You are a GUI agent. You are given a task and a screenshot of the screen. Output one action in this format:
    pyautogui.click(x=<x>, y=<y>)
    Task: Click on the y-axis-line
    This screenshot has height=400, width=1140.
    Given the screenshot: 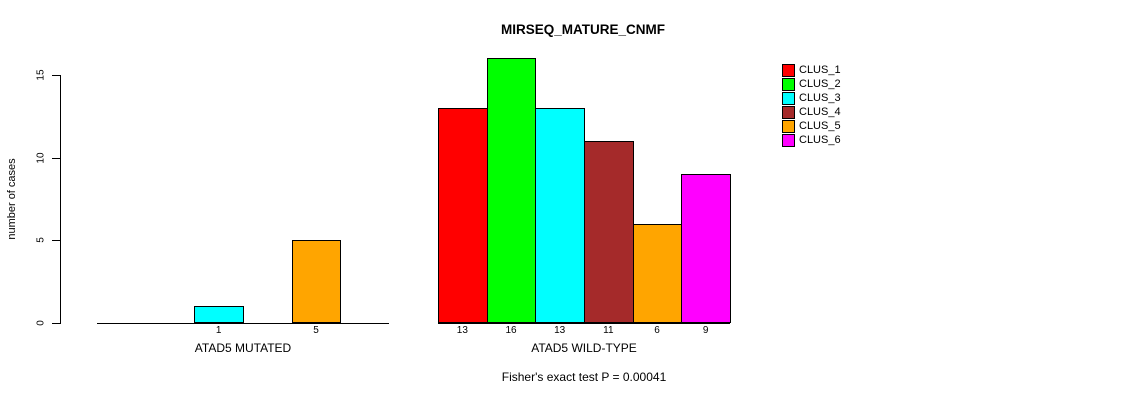 What is the action you would take?
    pyautogui.click(x=60, y=199)
    